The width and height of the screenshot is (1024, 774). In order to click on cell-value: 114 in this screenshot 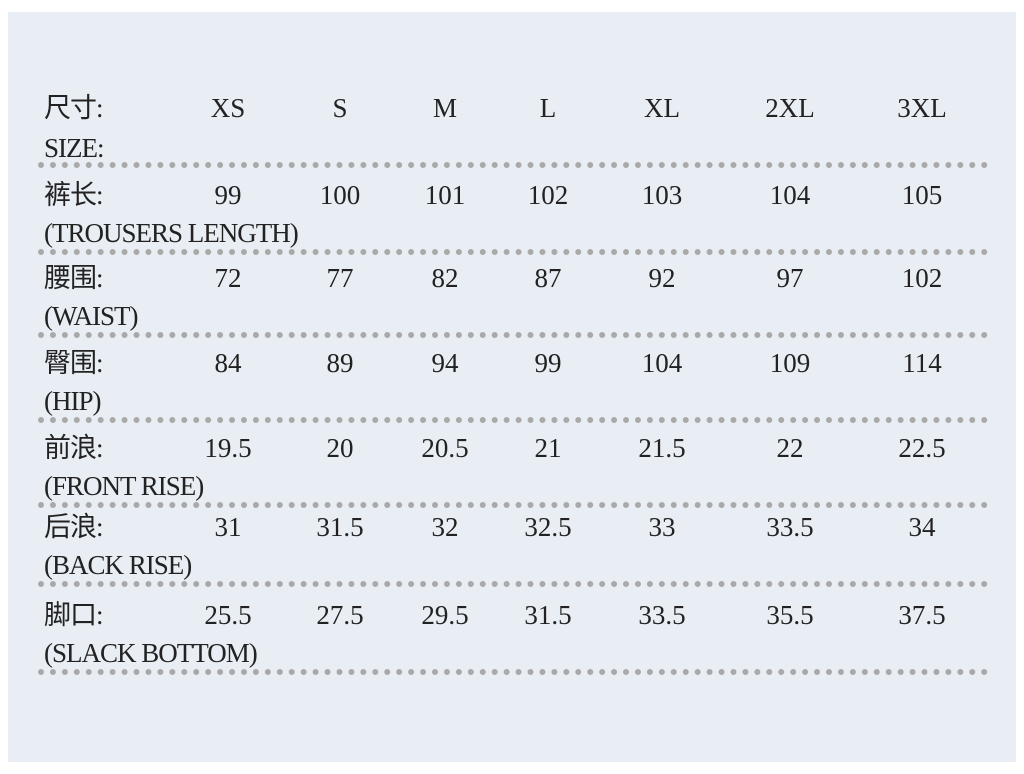, I will do `click(922, 363)`.